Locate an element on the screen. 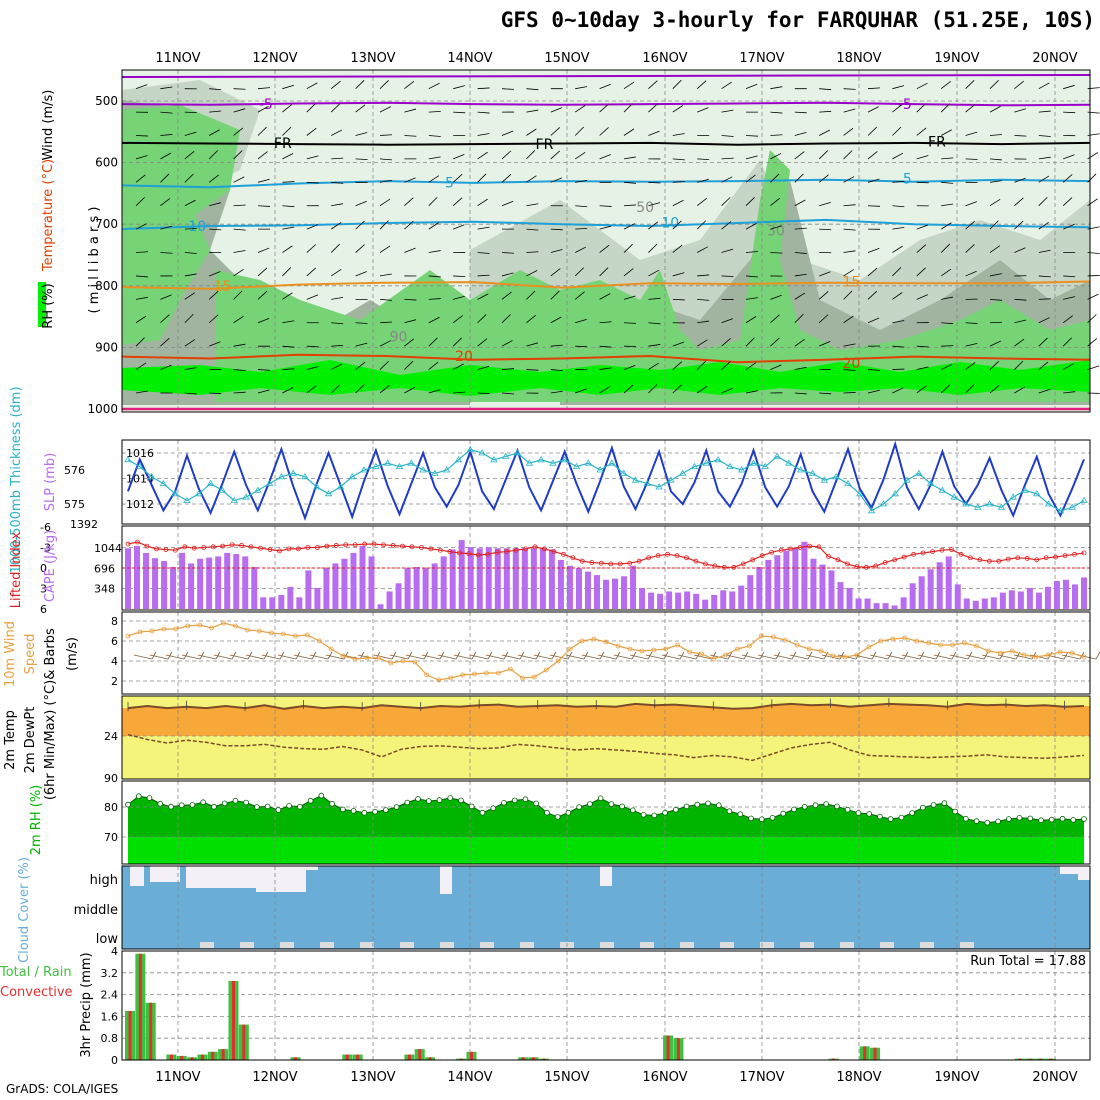 The width and height of the screenshot is (1100, 1100). precip-tick-label: 0 is located at coordinates (114, 1060).